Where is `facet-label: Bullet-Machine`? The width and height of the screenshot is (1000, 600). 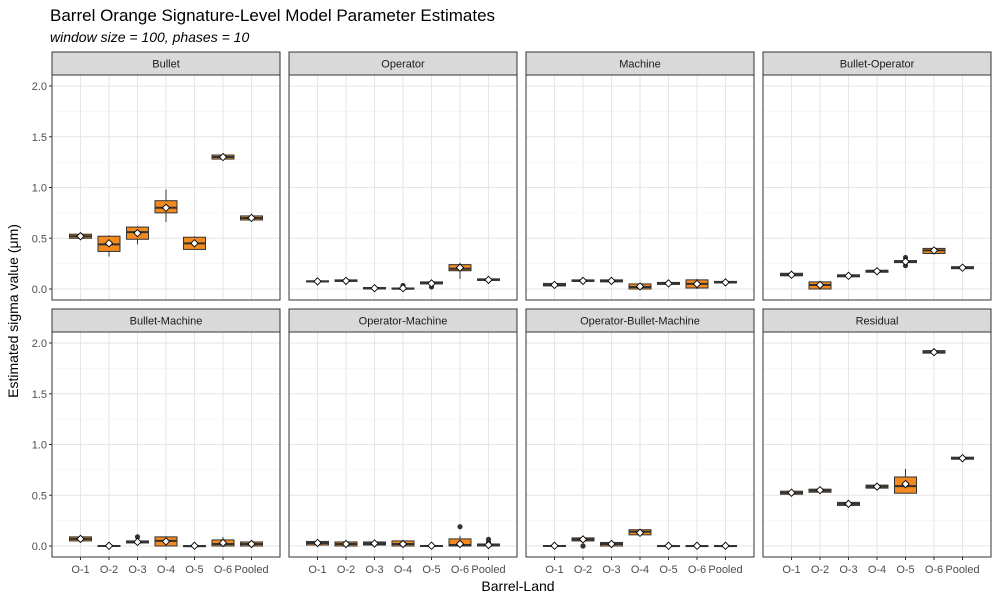
facet-label: Bullet-Machine is located at coordinates (166, 322).